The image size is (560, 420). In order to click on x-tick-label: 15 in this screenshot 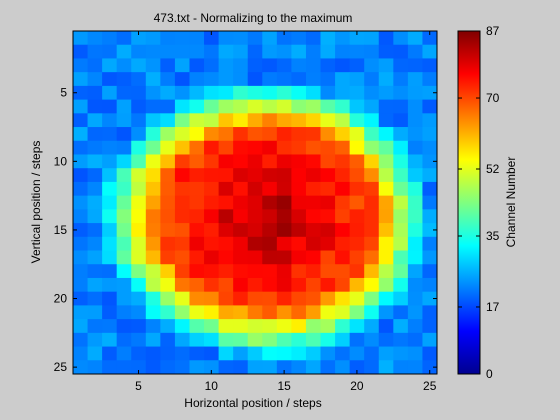, I will do `click(284, 386)`.